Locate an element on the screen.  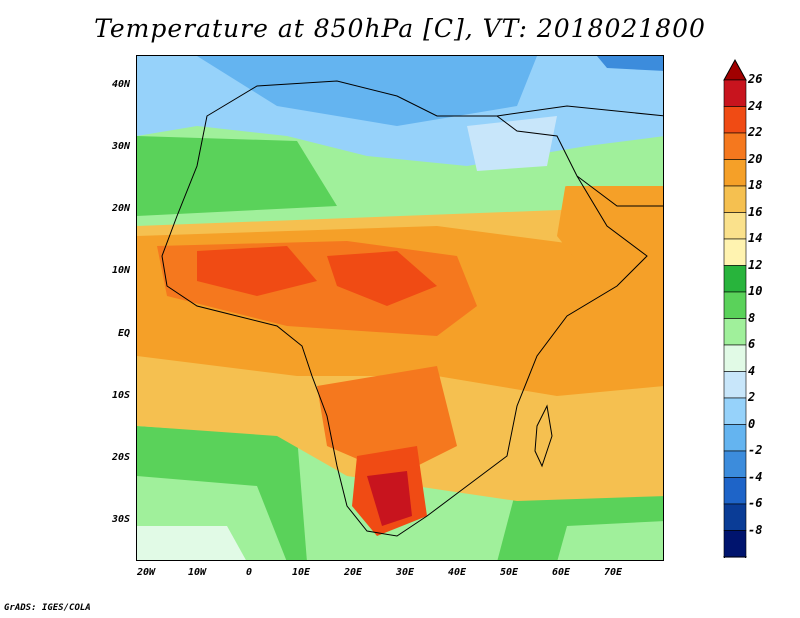
x-tick-label: 10W is located at coordinates (197, 572).